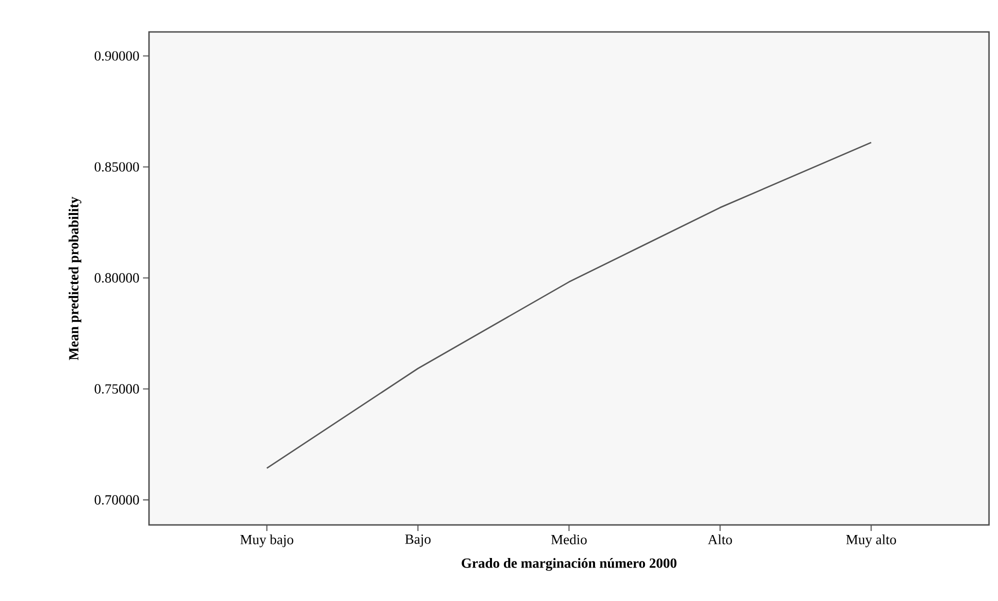 The height and width of the screenshot is (601, 998). I want to click on x-tick-label: Alto, so click(720, 539).